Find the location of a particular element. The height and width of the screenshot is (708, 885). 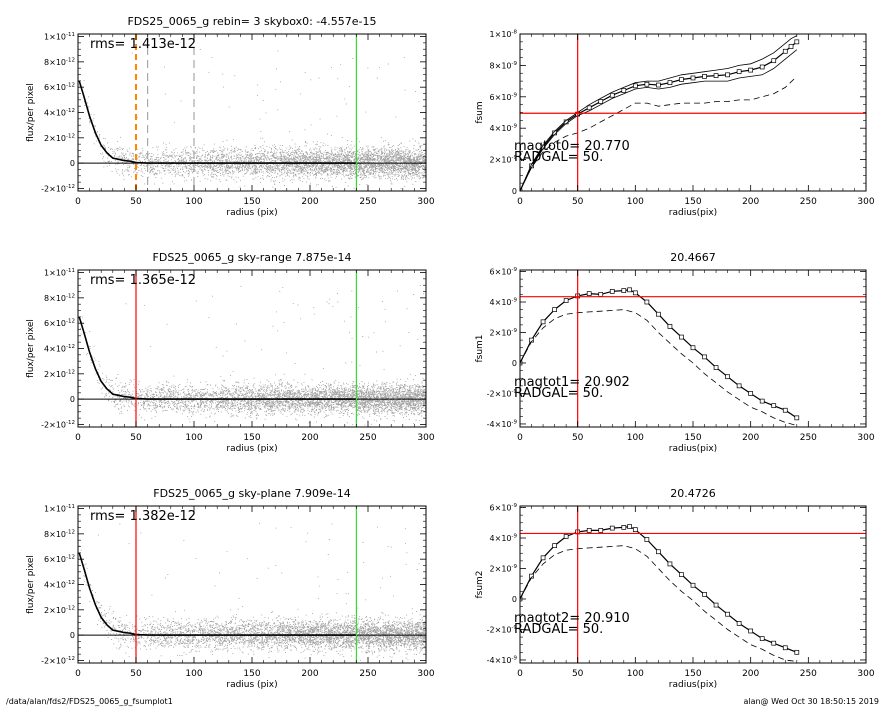

chart2-radgal-annotation: RADGAL= 50. is located at coordinates (558, 157).